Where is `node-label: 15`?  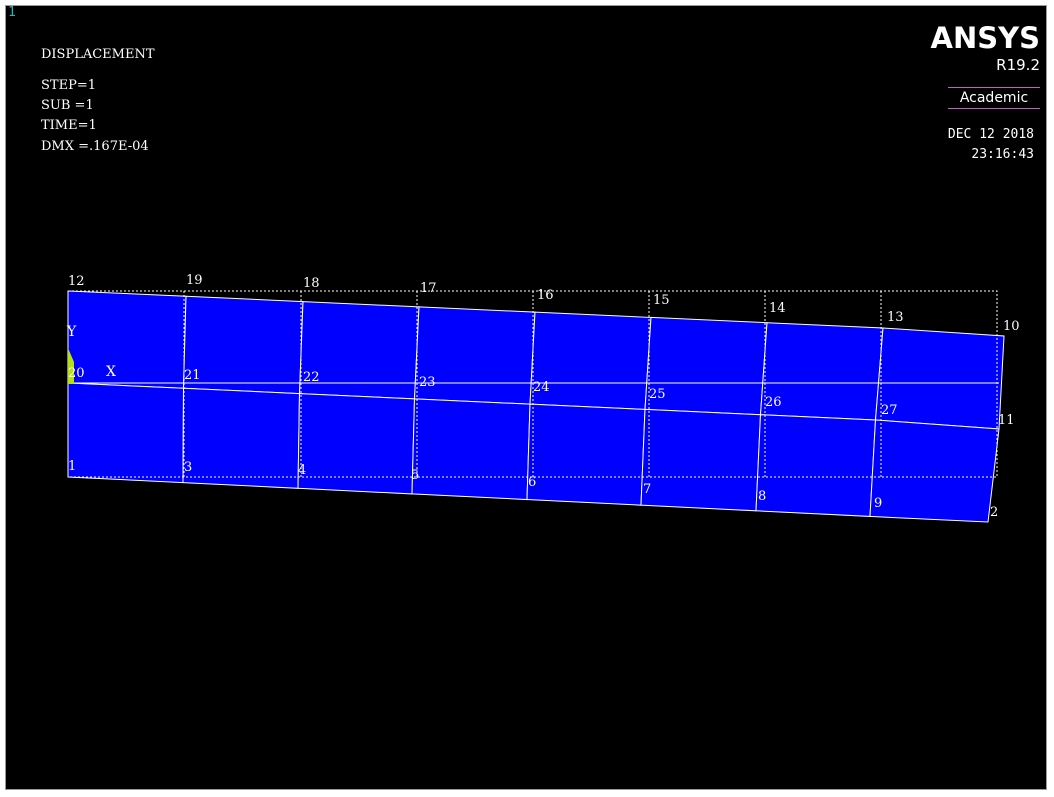
node-label: 15 is located at coordinates (661, 300).